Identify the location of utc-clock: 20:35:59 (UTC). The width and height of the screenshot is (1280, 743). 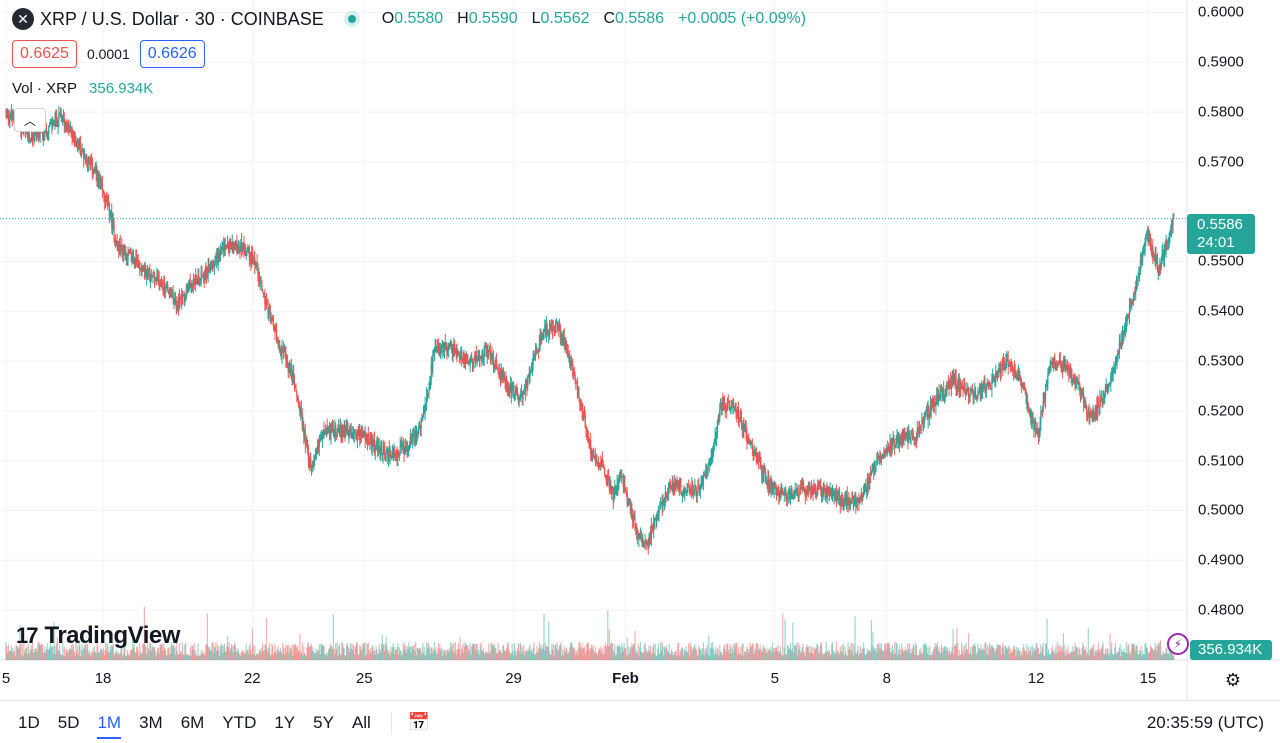
(1205, 722).